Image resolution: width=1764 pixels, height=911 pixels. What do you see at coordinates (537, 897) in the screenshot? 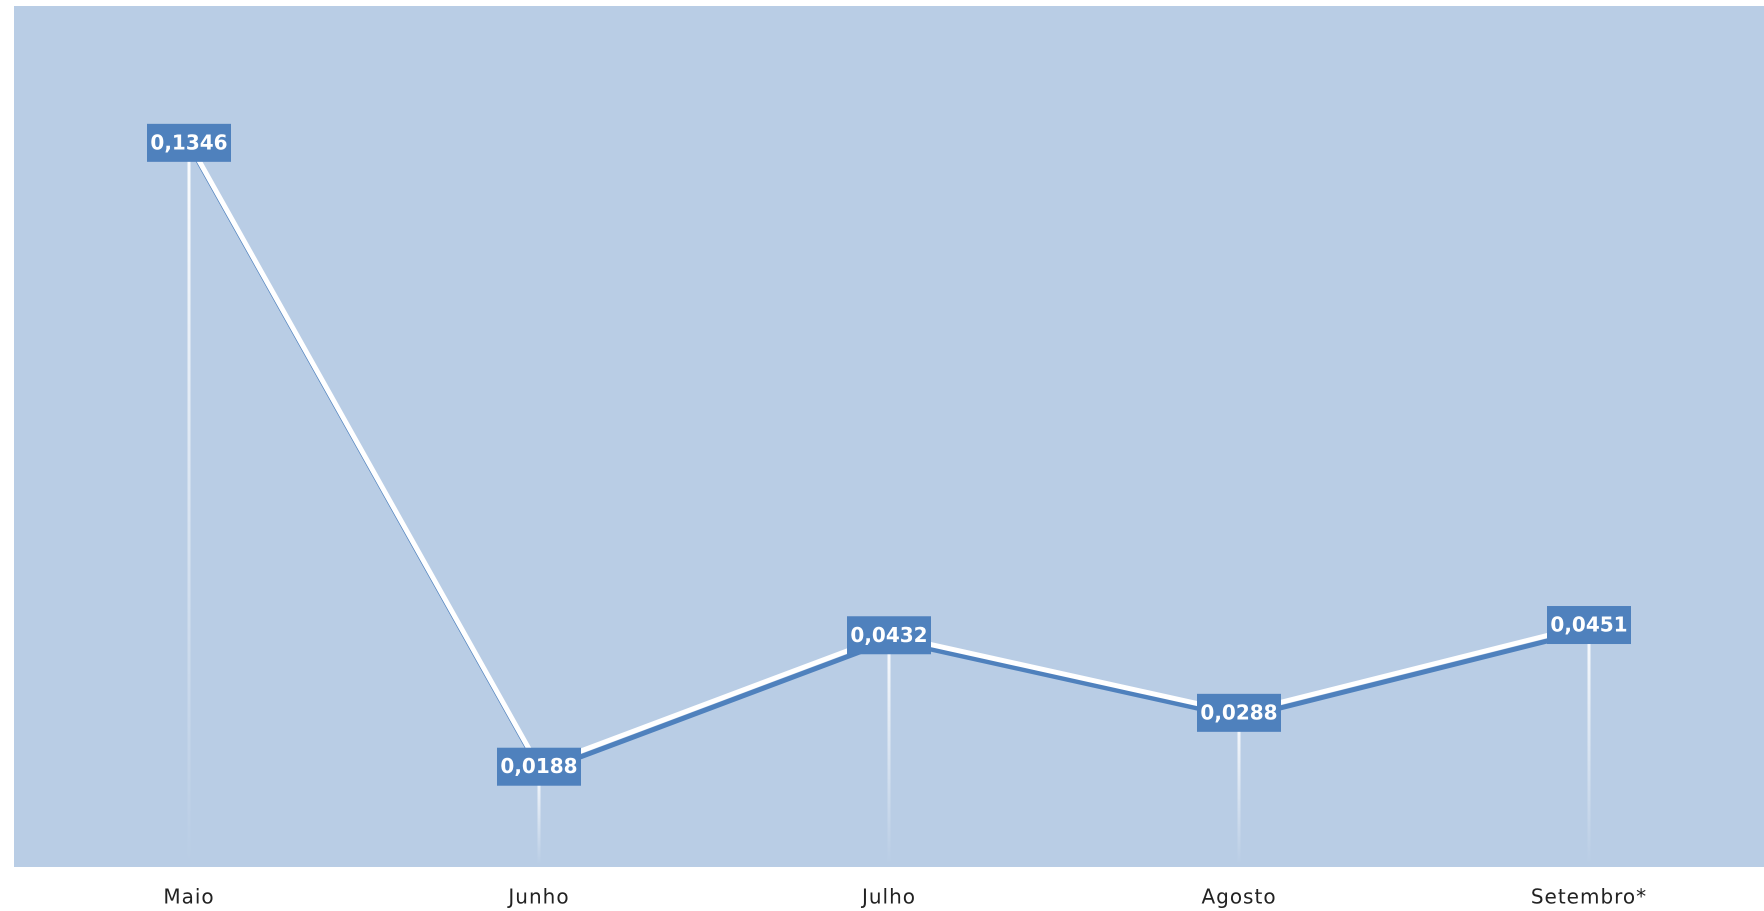
I see `x-tick-label: Junho` at bounding box center [537, 897].